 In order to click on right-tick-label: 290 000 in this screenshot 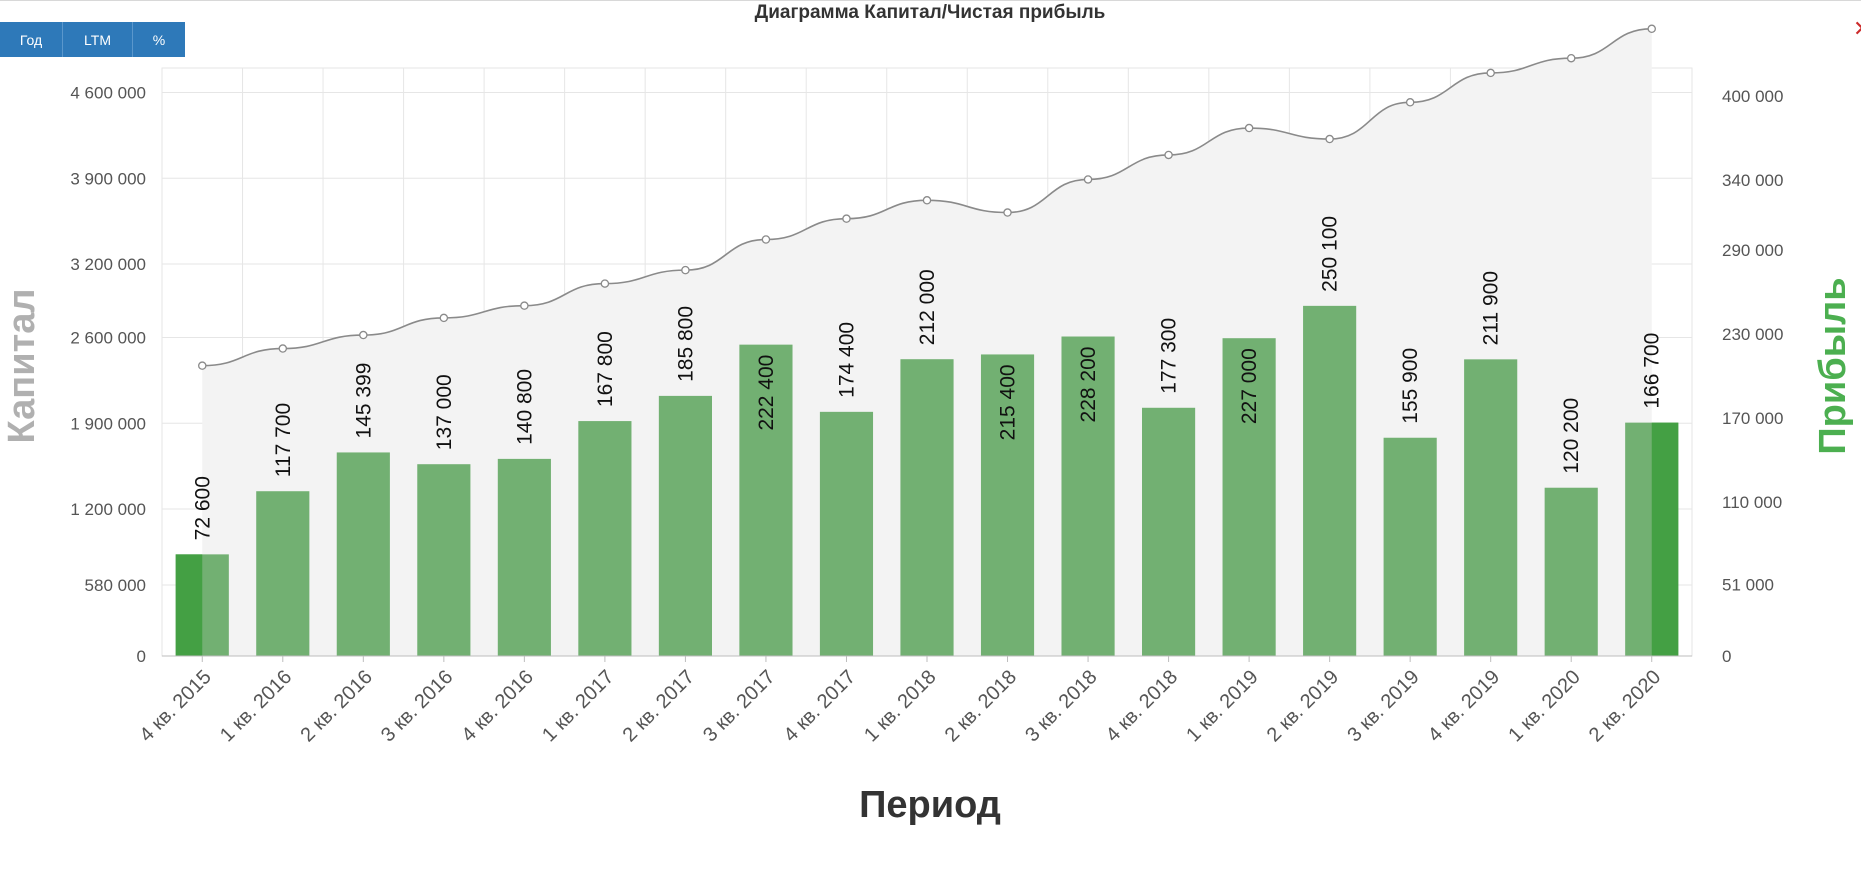, I will do `click(1752, 250)`.